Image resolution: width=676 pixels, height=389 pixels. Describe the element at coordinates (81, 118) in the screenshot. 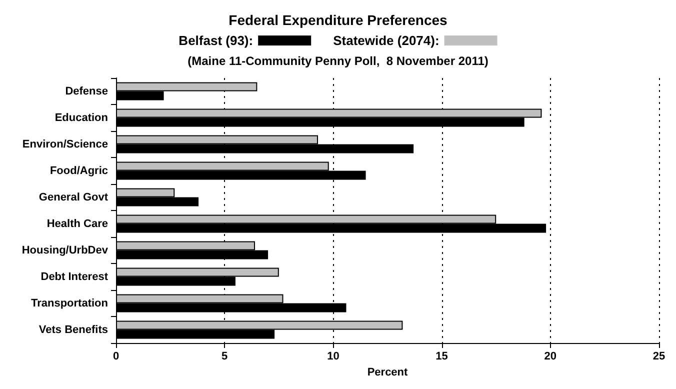

I see `y-tick-label: Education` at that location.